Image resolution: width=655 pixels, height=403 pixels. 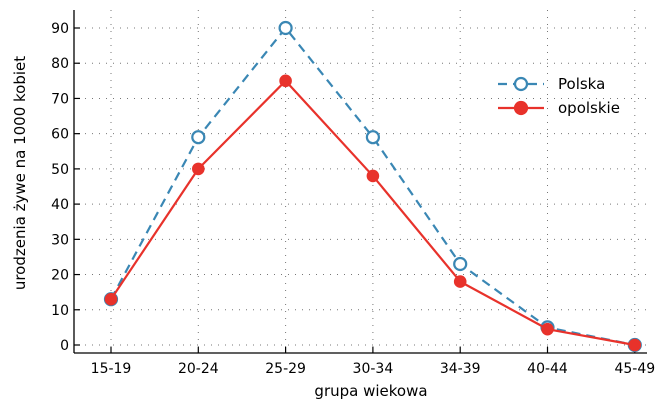 I want to click on x-tick-label: 20-24, so click(x=198, y=369).